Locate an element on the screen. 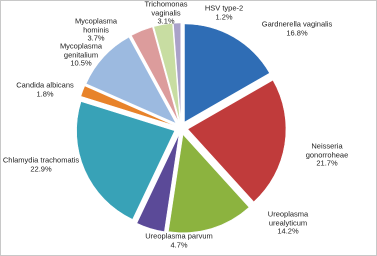 The width and height of the screenshot is (377, 256). slice-label: Ureoplasma parvum 4.7% is located at coordinates (179, 240).